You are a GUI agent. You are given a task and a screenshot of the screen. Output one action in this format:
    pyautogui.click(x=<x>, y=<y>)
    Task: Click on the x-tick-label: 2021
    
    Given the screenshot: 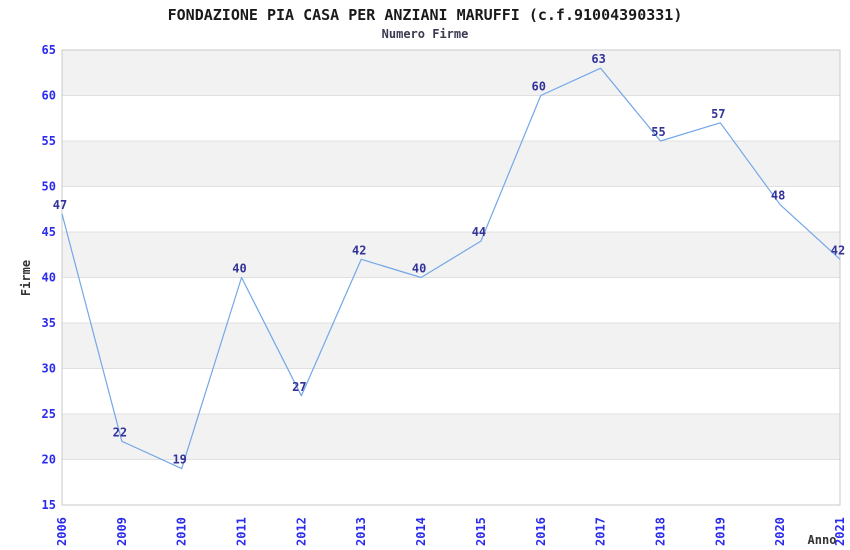 What is the action you would take?
    pyautogui.click(x=840, y=531)
    